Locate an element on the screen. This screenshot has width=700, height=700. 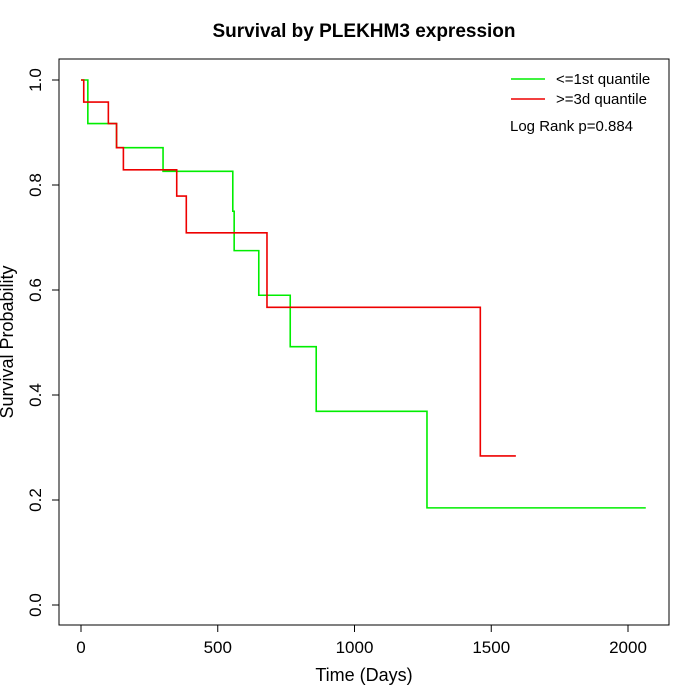
legend: <=1st quantile >=3d quantile is located at coordinates (580, 89).